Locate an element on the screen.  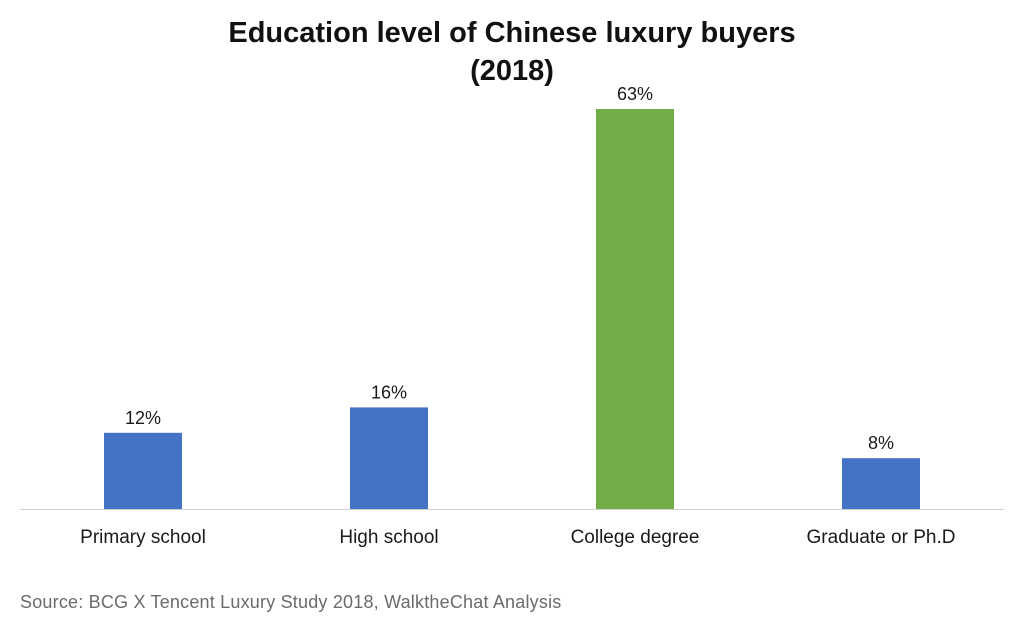
data-label: 63% is located at coordinates (635, 94).